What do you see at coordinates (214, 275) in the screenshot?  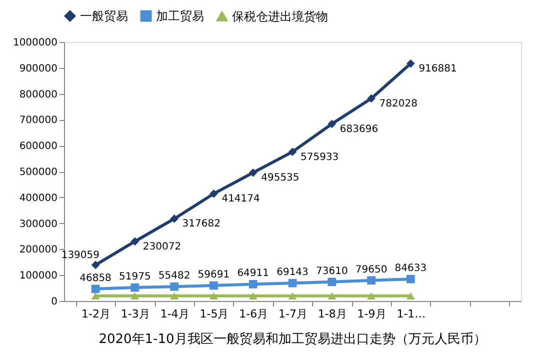 I see `data-label: 59691` at bounding box center [214, 275].